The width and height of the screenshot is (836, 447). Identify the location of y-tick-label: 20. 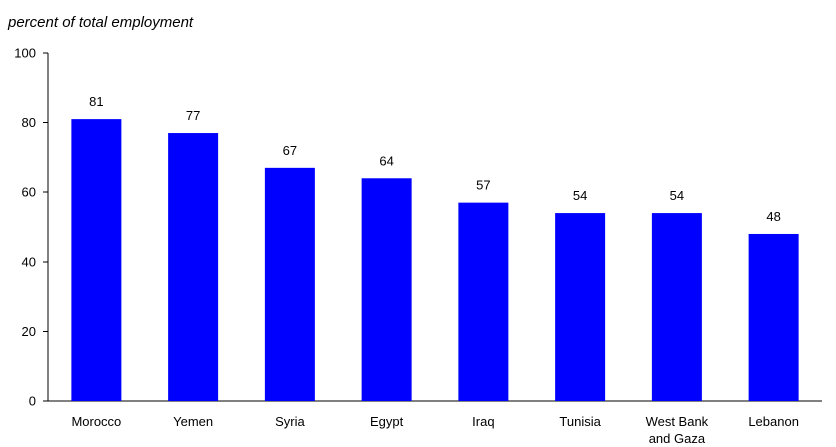
(29, 331).